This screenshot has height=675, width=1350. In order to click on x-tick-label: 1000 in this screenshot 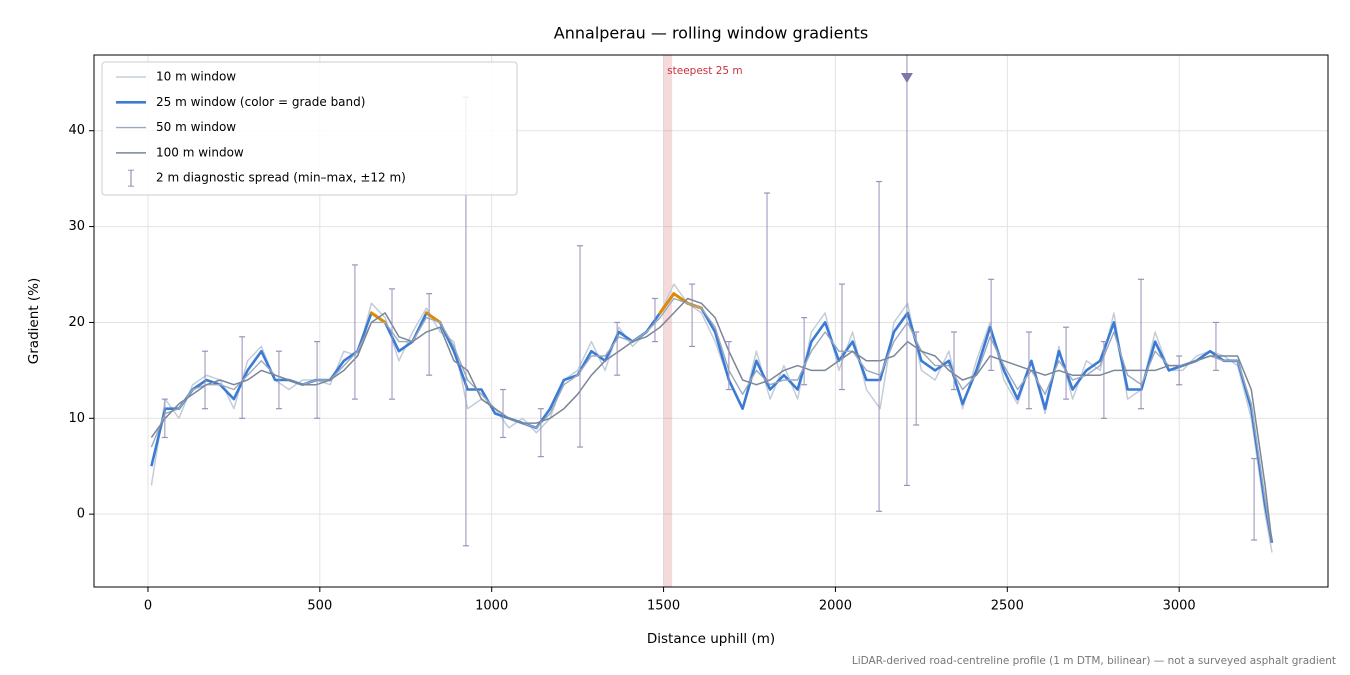, I will do `click(491, 606)`.